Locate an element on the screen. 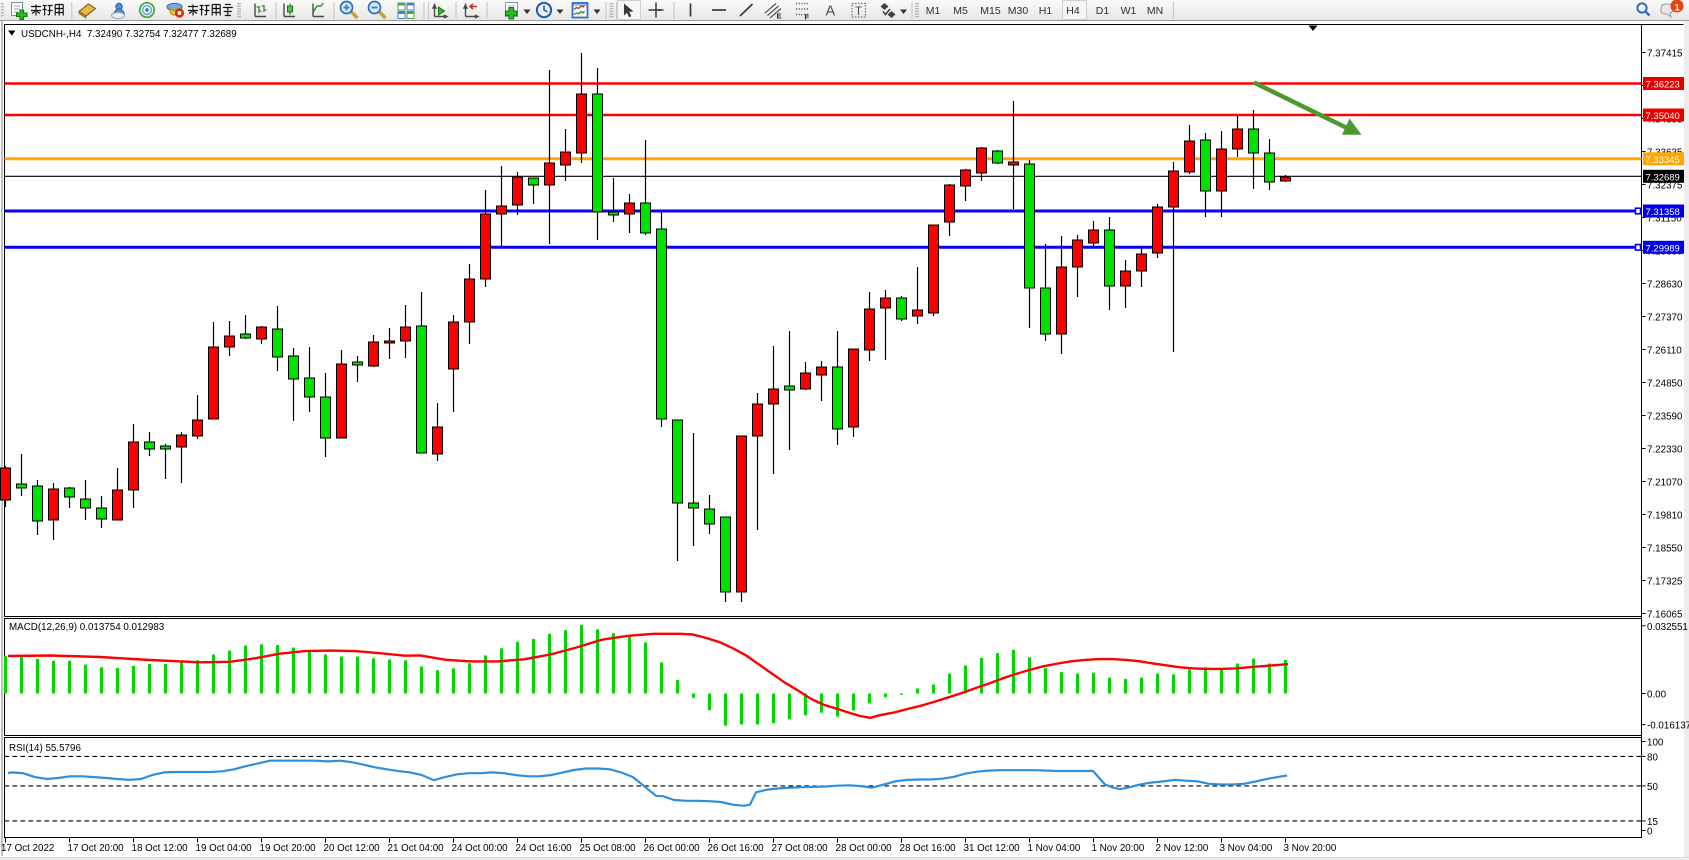  svg-text: H4 is located at coordinates (1073, 11).